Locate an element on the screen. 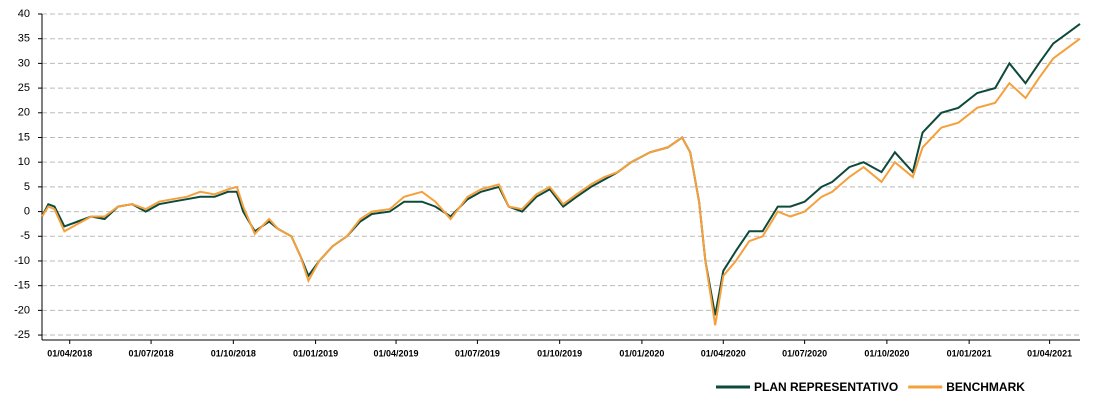 The width and height of the screenshot is (1098, 403). x-tick-label: 01/01/2021 is located at coordinates (969, 353).